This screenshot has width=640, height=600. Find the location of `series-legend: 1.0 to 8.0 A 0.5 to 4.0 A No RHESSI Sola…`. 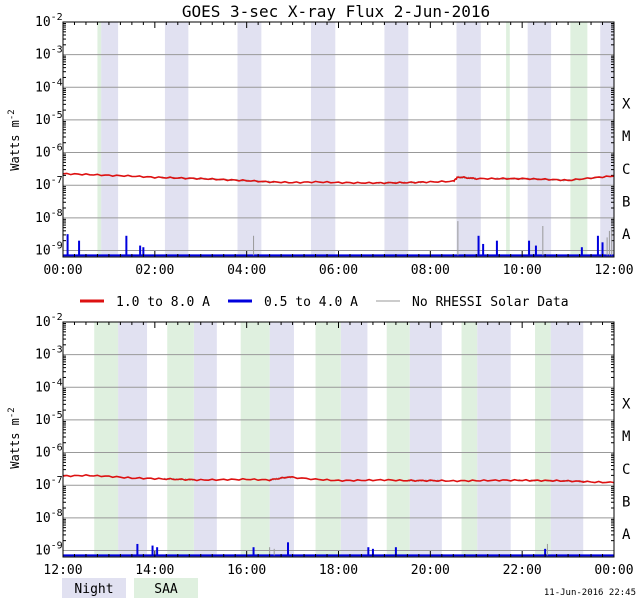

series-legend: 1.0 to 8.0 A 0.5 to 4.0 A No RHESSI Sola… is located at coordinates (324, 302).